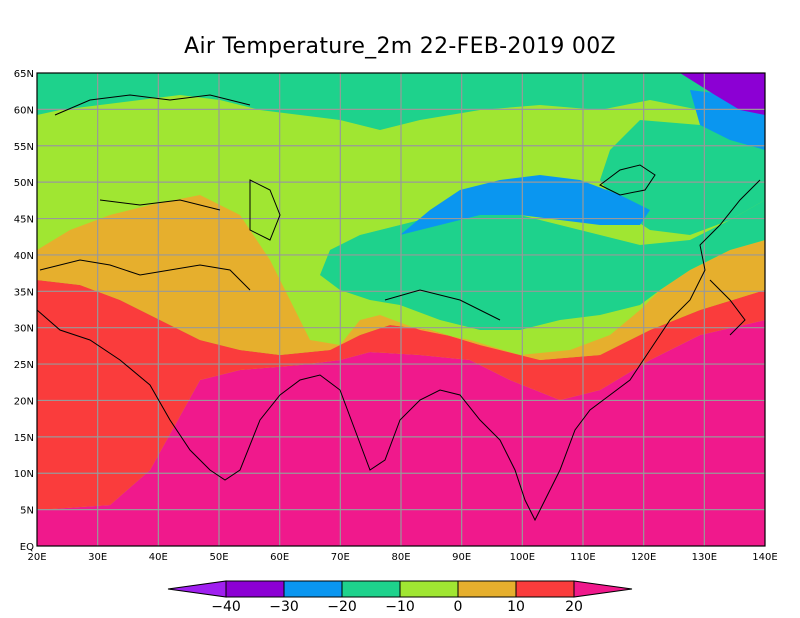  What do you see at coordinates (704, 557) in the screenshot?
I see `lon-label: 130E` at bounding box center [704, 557].